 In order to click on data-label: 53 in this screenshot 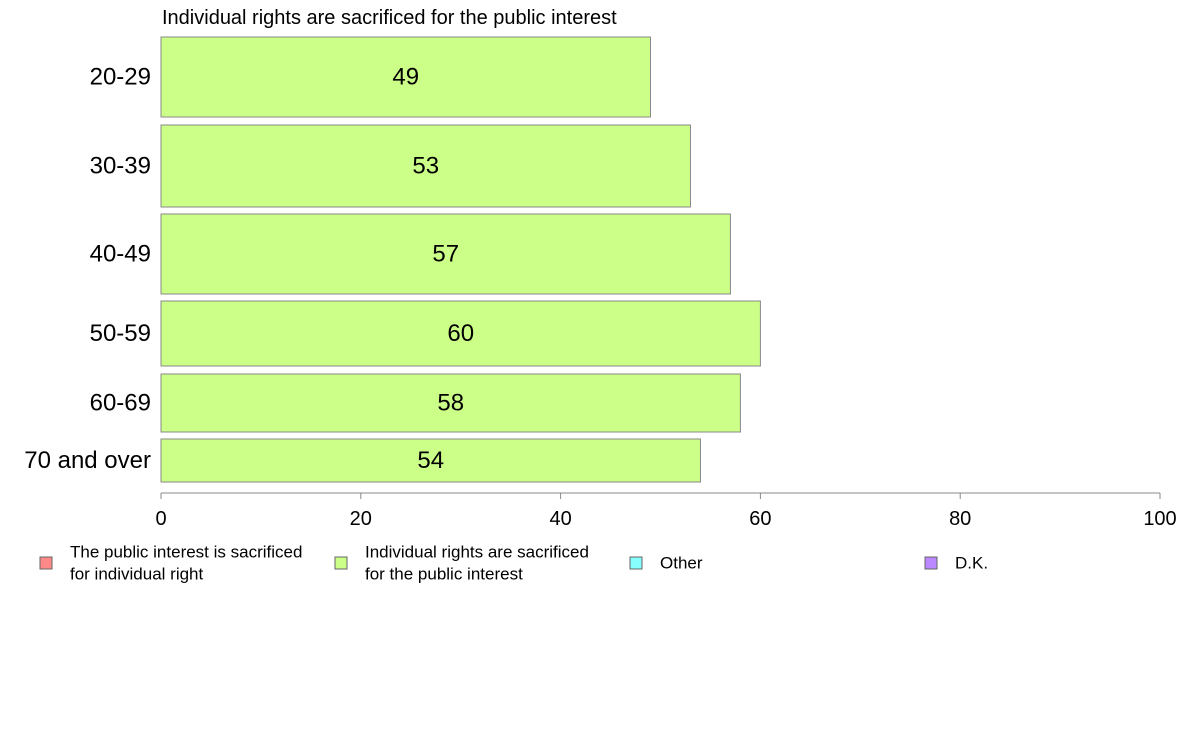, I will do `click(425, 166)`.